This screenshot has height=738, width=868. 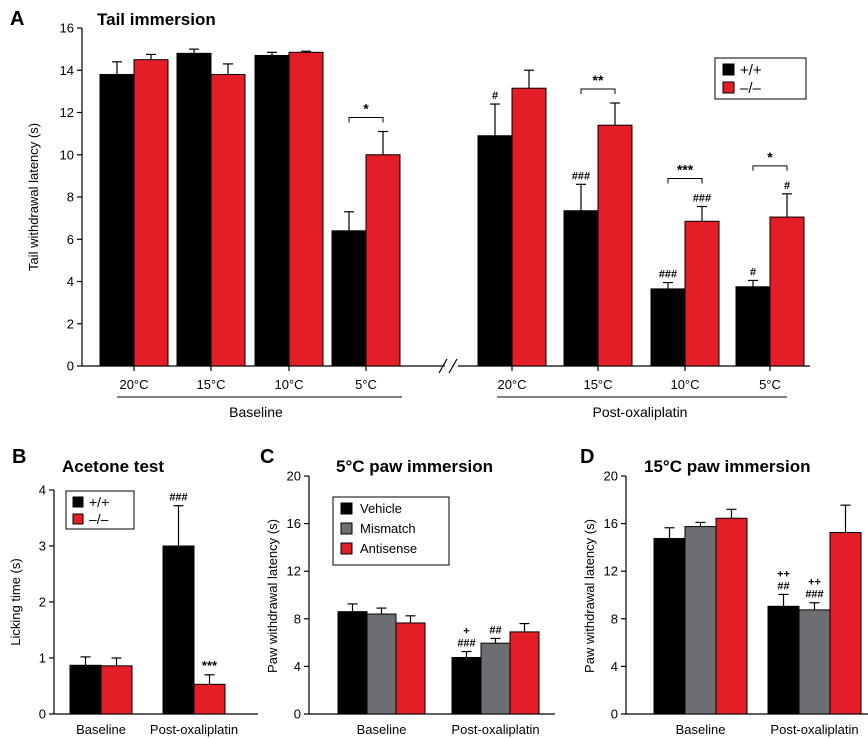 I want to click on panel-a-legend-swatch-wt, so click(x=728, y=69).